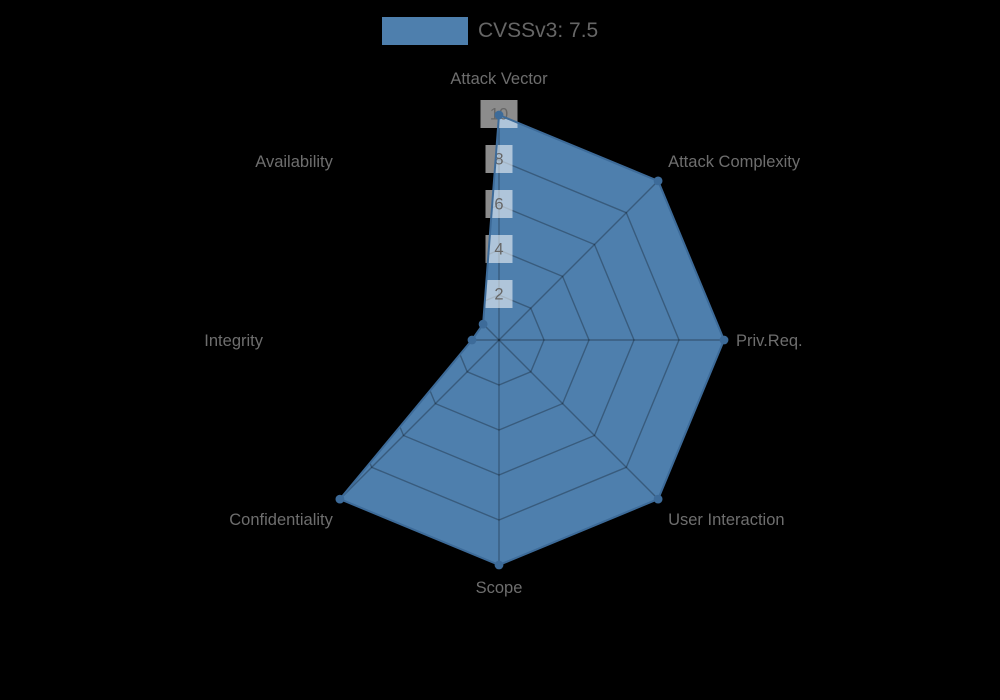 The width and height of the screenshot is (1000, 700). What do you see at coordinates (769, 341) in the screenshot?
I see `axis-label-priv-req: Priv.Req.` at bounding box center [769, 341].